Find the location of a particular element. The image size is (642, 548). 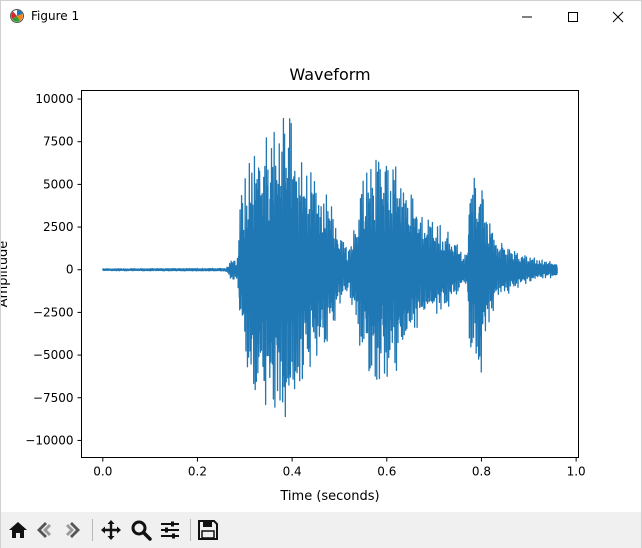

forward-button is located at coordinates (72, 530).